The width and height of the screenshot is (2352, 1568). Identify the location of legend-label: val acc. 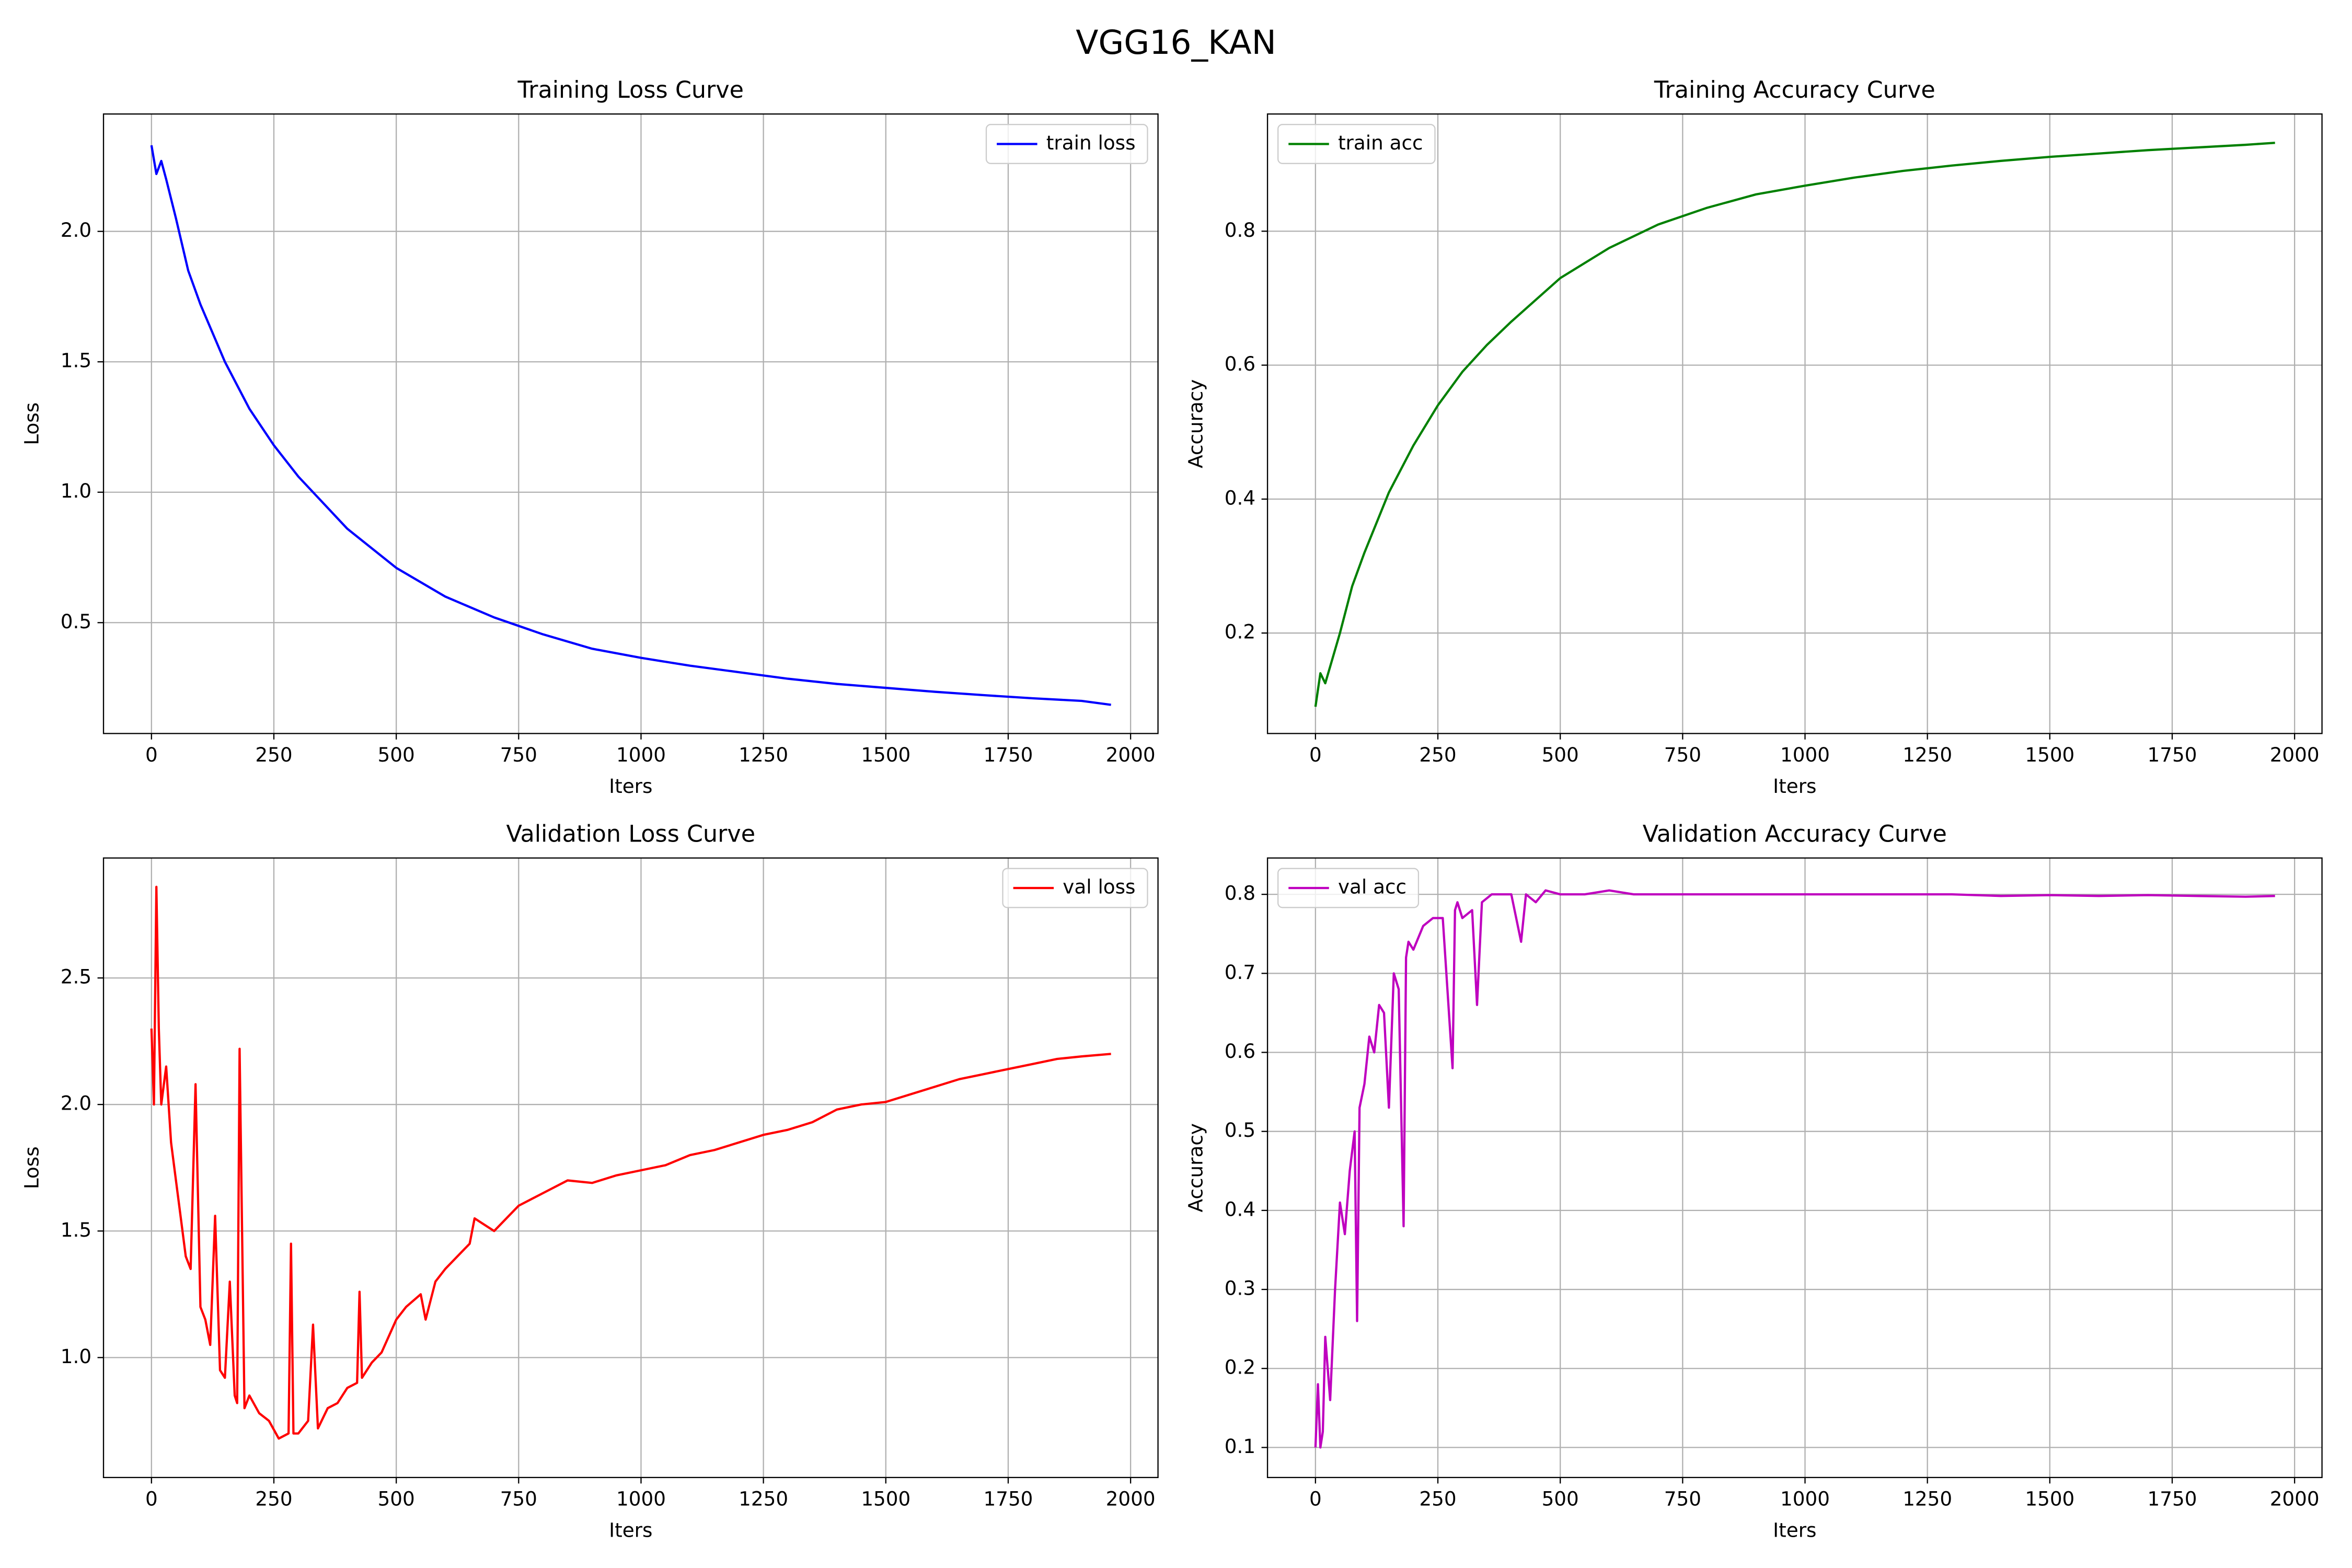
(1372, 886).